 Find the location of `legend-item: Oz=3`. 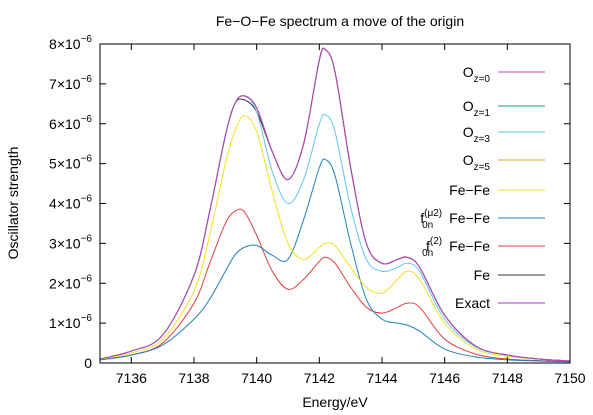

legend-item: Oz=3 is located at coordinates (504, 134).